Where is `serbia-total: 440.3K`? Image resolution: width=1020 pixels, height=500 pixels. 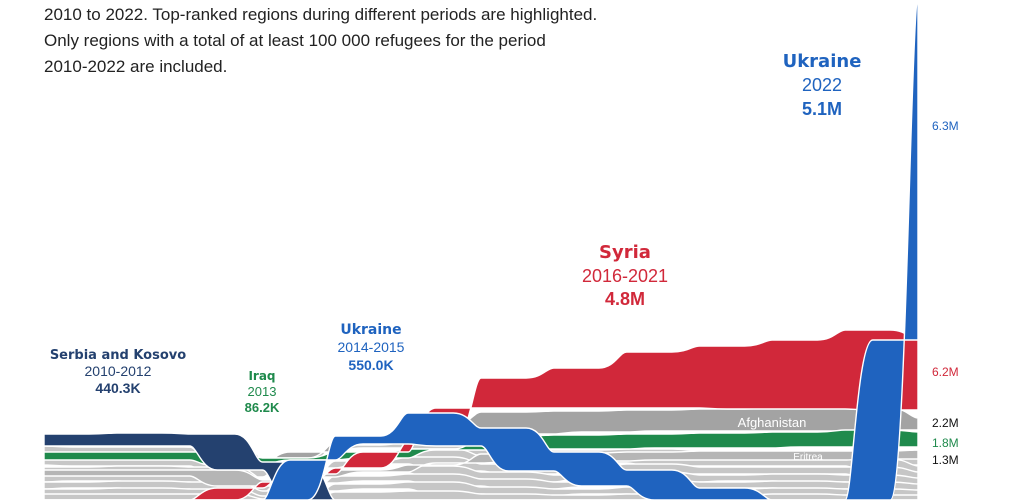
serbia-total: 440.3K is located at coordinates (117, 388).